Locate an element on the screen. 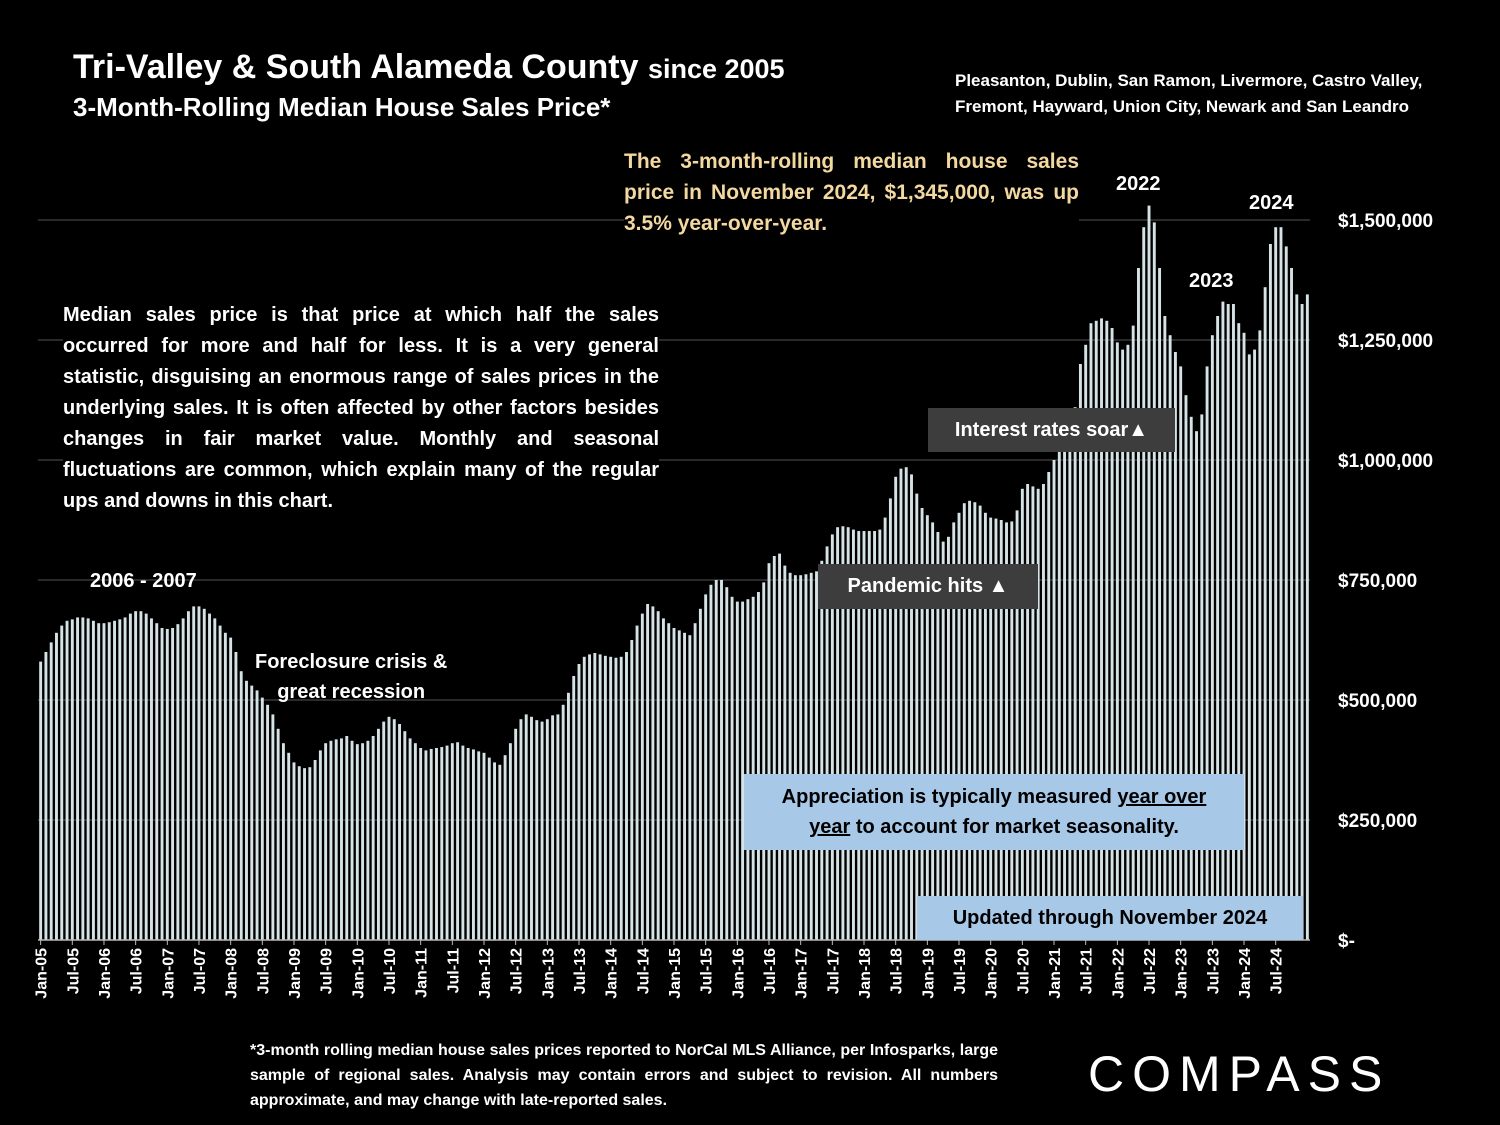 The height and width of the screenshot is (1125, 1500). x-tick-label: Jul-09 is located at coordinates (327, 971).